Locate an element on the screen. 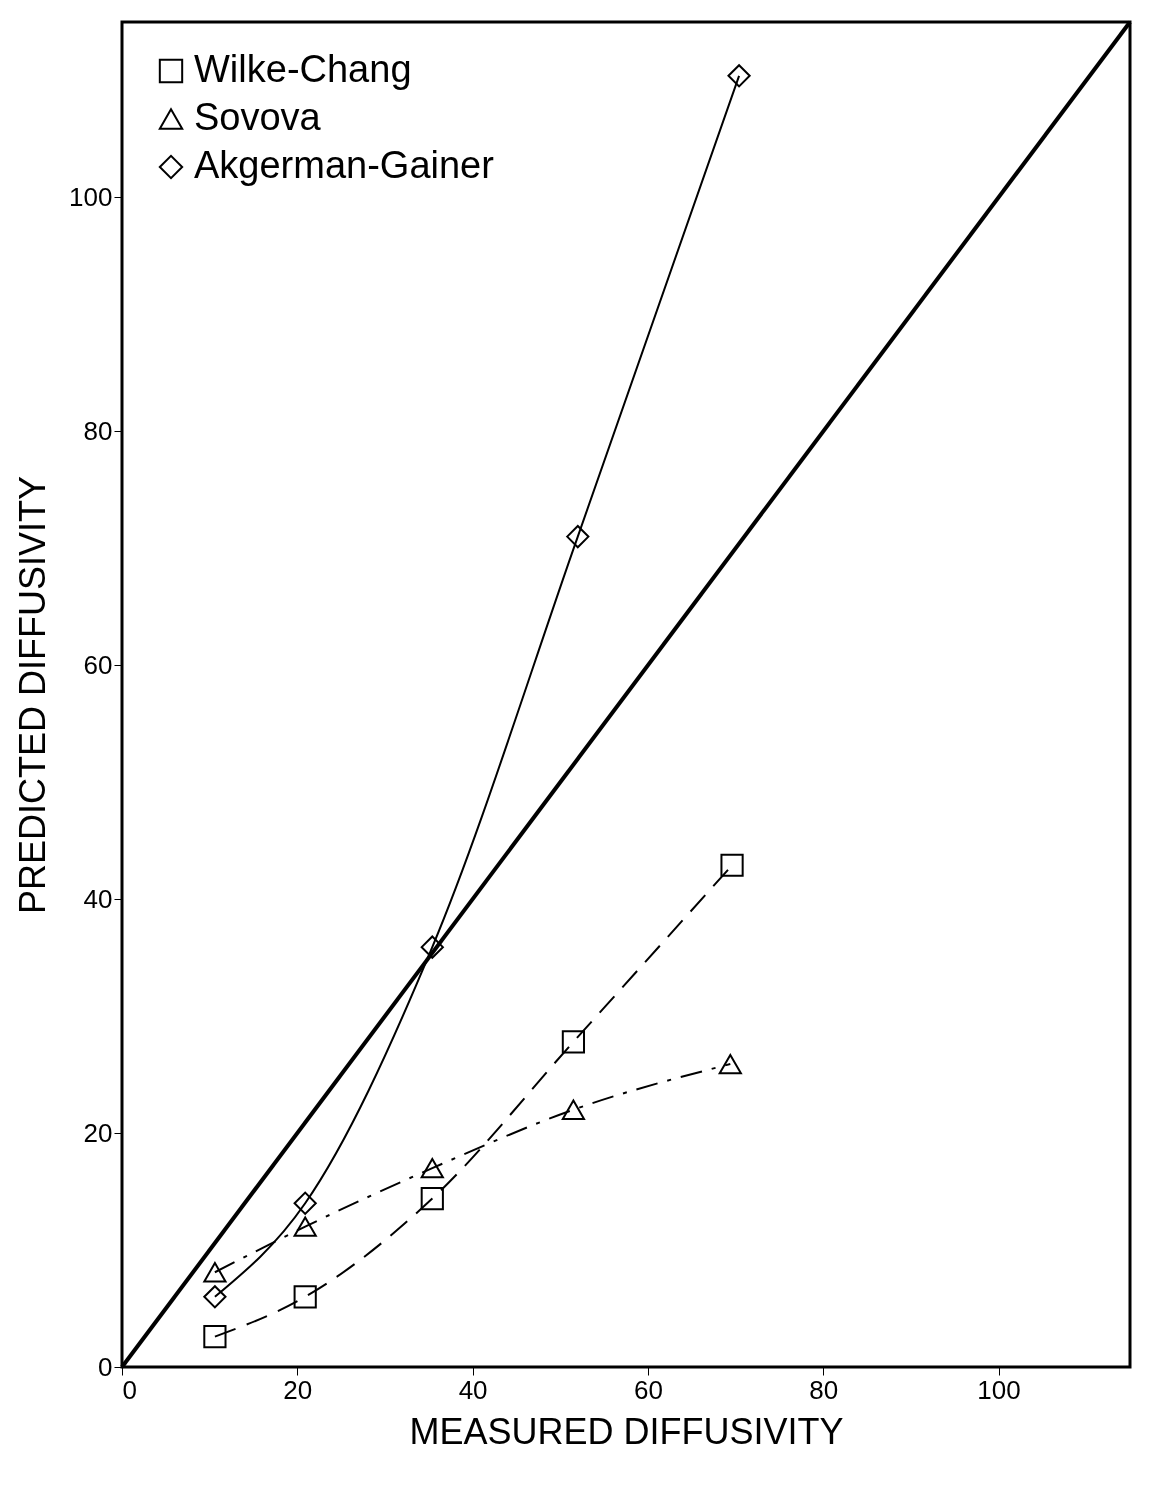 The height and width of the screenshot is (1489, 1168). y-tick-label: 20 is located at coordinates (98, 1132).